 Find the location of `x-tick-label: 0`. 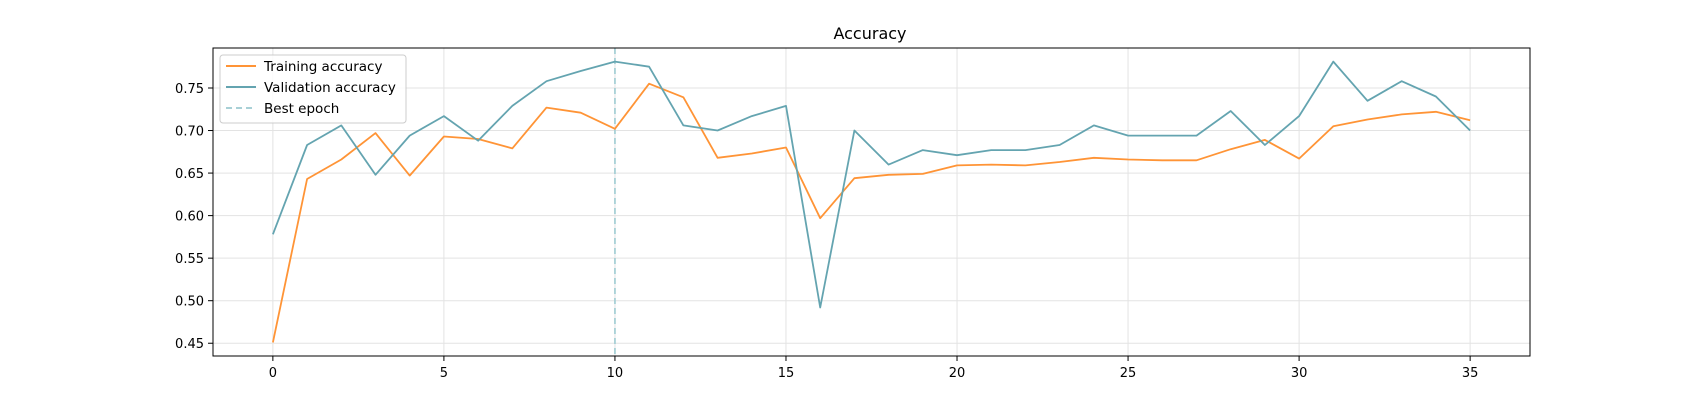

x-tick-label: 0 is located at coordinates (273, 373).